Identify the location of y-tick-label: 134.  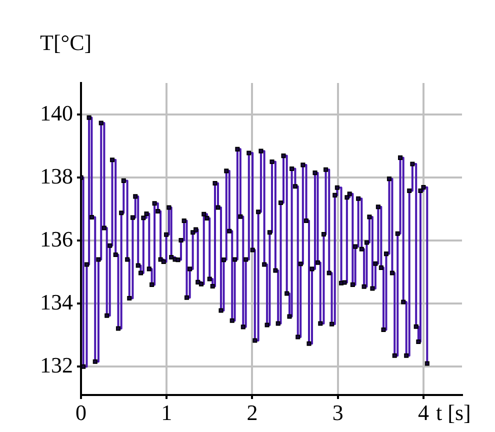
(56, 301).